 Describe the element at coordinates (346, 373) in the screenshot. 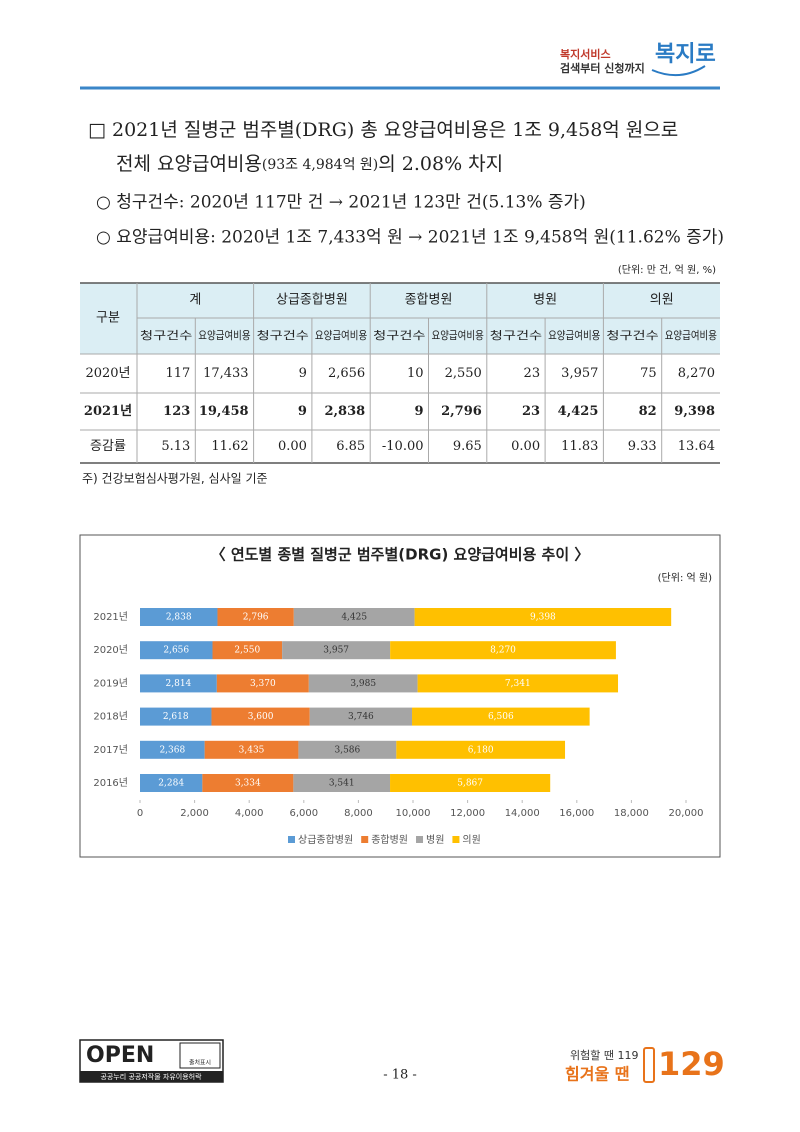

I see `table-cell: 2,656` at that location.